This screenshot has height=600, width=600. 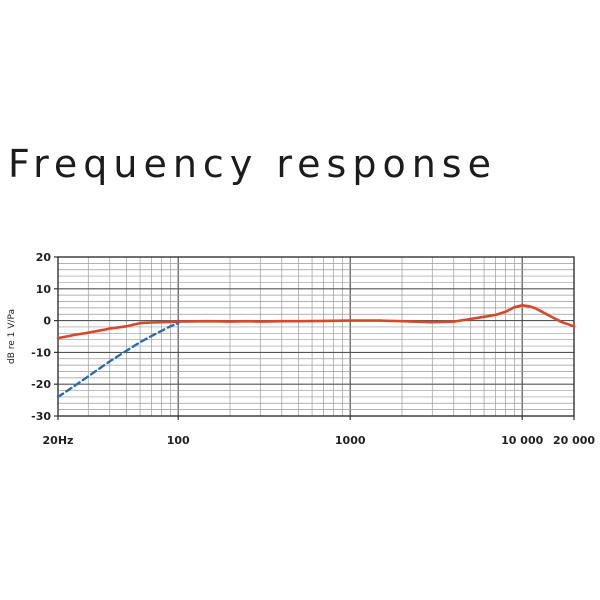 I want to click on x-tick-label: 100, so click(x=178, y=440).